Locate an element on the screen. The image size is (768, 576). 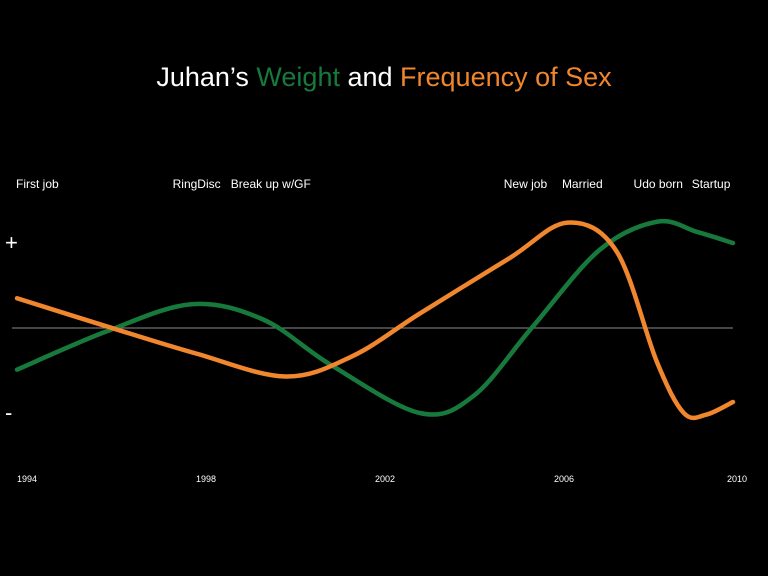
event-label: New job is located at coordinates (525, 184).